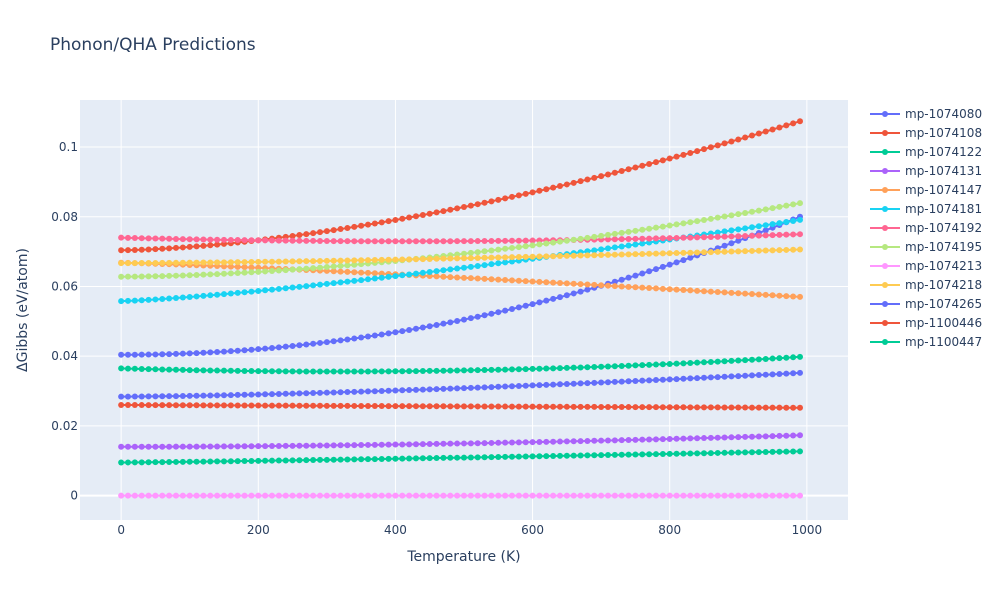 The image size is (1000, 600). Describe the element at coordinates (926, 133) in the screenshot. I see `legend-item-mp-1074108: mp-1074108` at that location.